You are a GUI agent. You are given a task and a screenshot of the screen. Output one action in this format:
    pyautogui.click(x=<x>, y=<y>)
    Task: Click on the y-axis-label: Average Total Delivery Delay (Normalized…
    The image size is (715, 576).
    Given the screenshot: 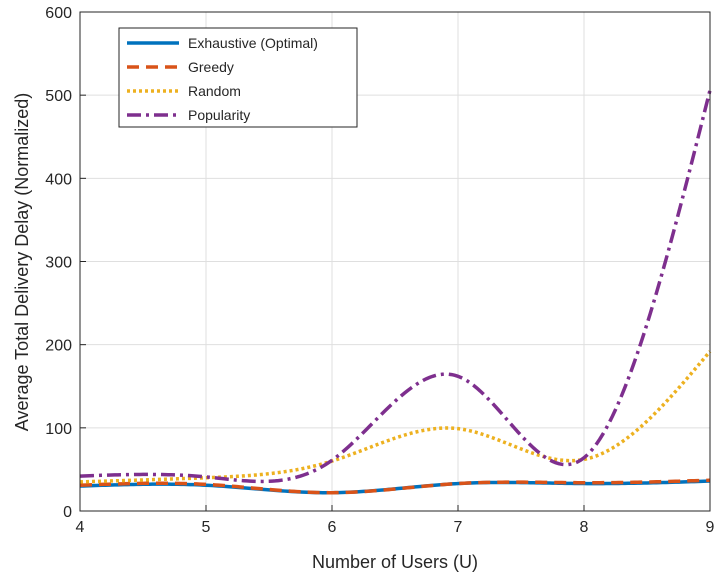 What is the action you would take?
    pyautogui.click(x=22, y=262)
    